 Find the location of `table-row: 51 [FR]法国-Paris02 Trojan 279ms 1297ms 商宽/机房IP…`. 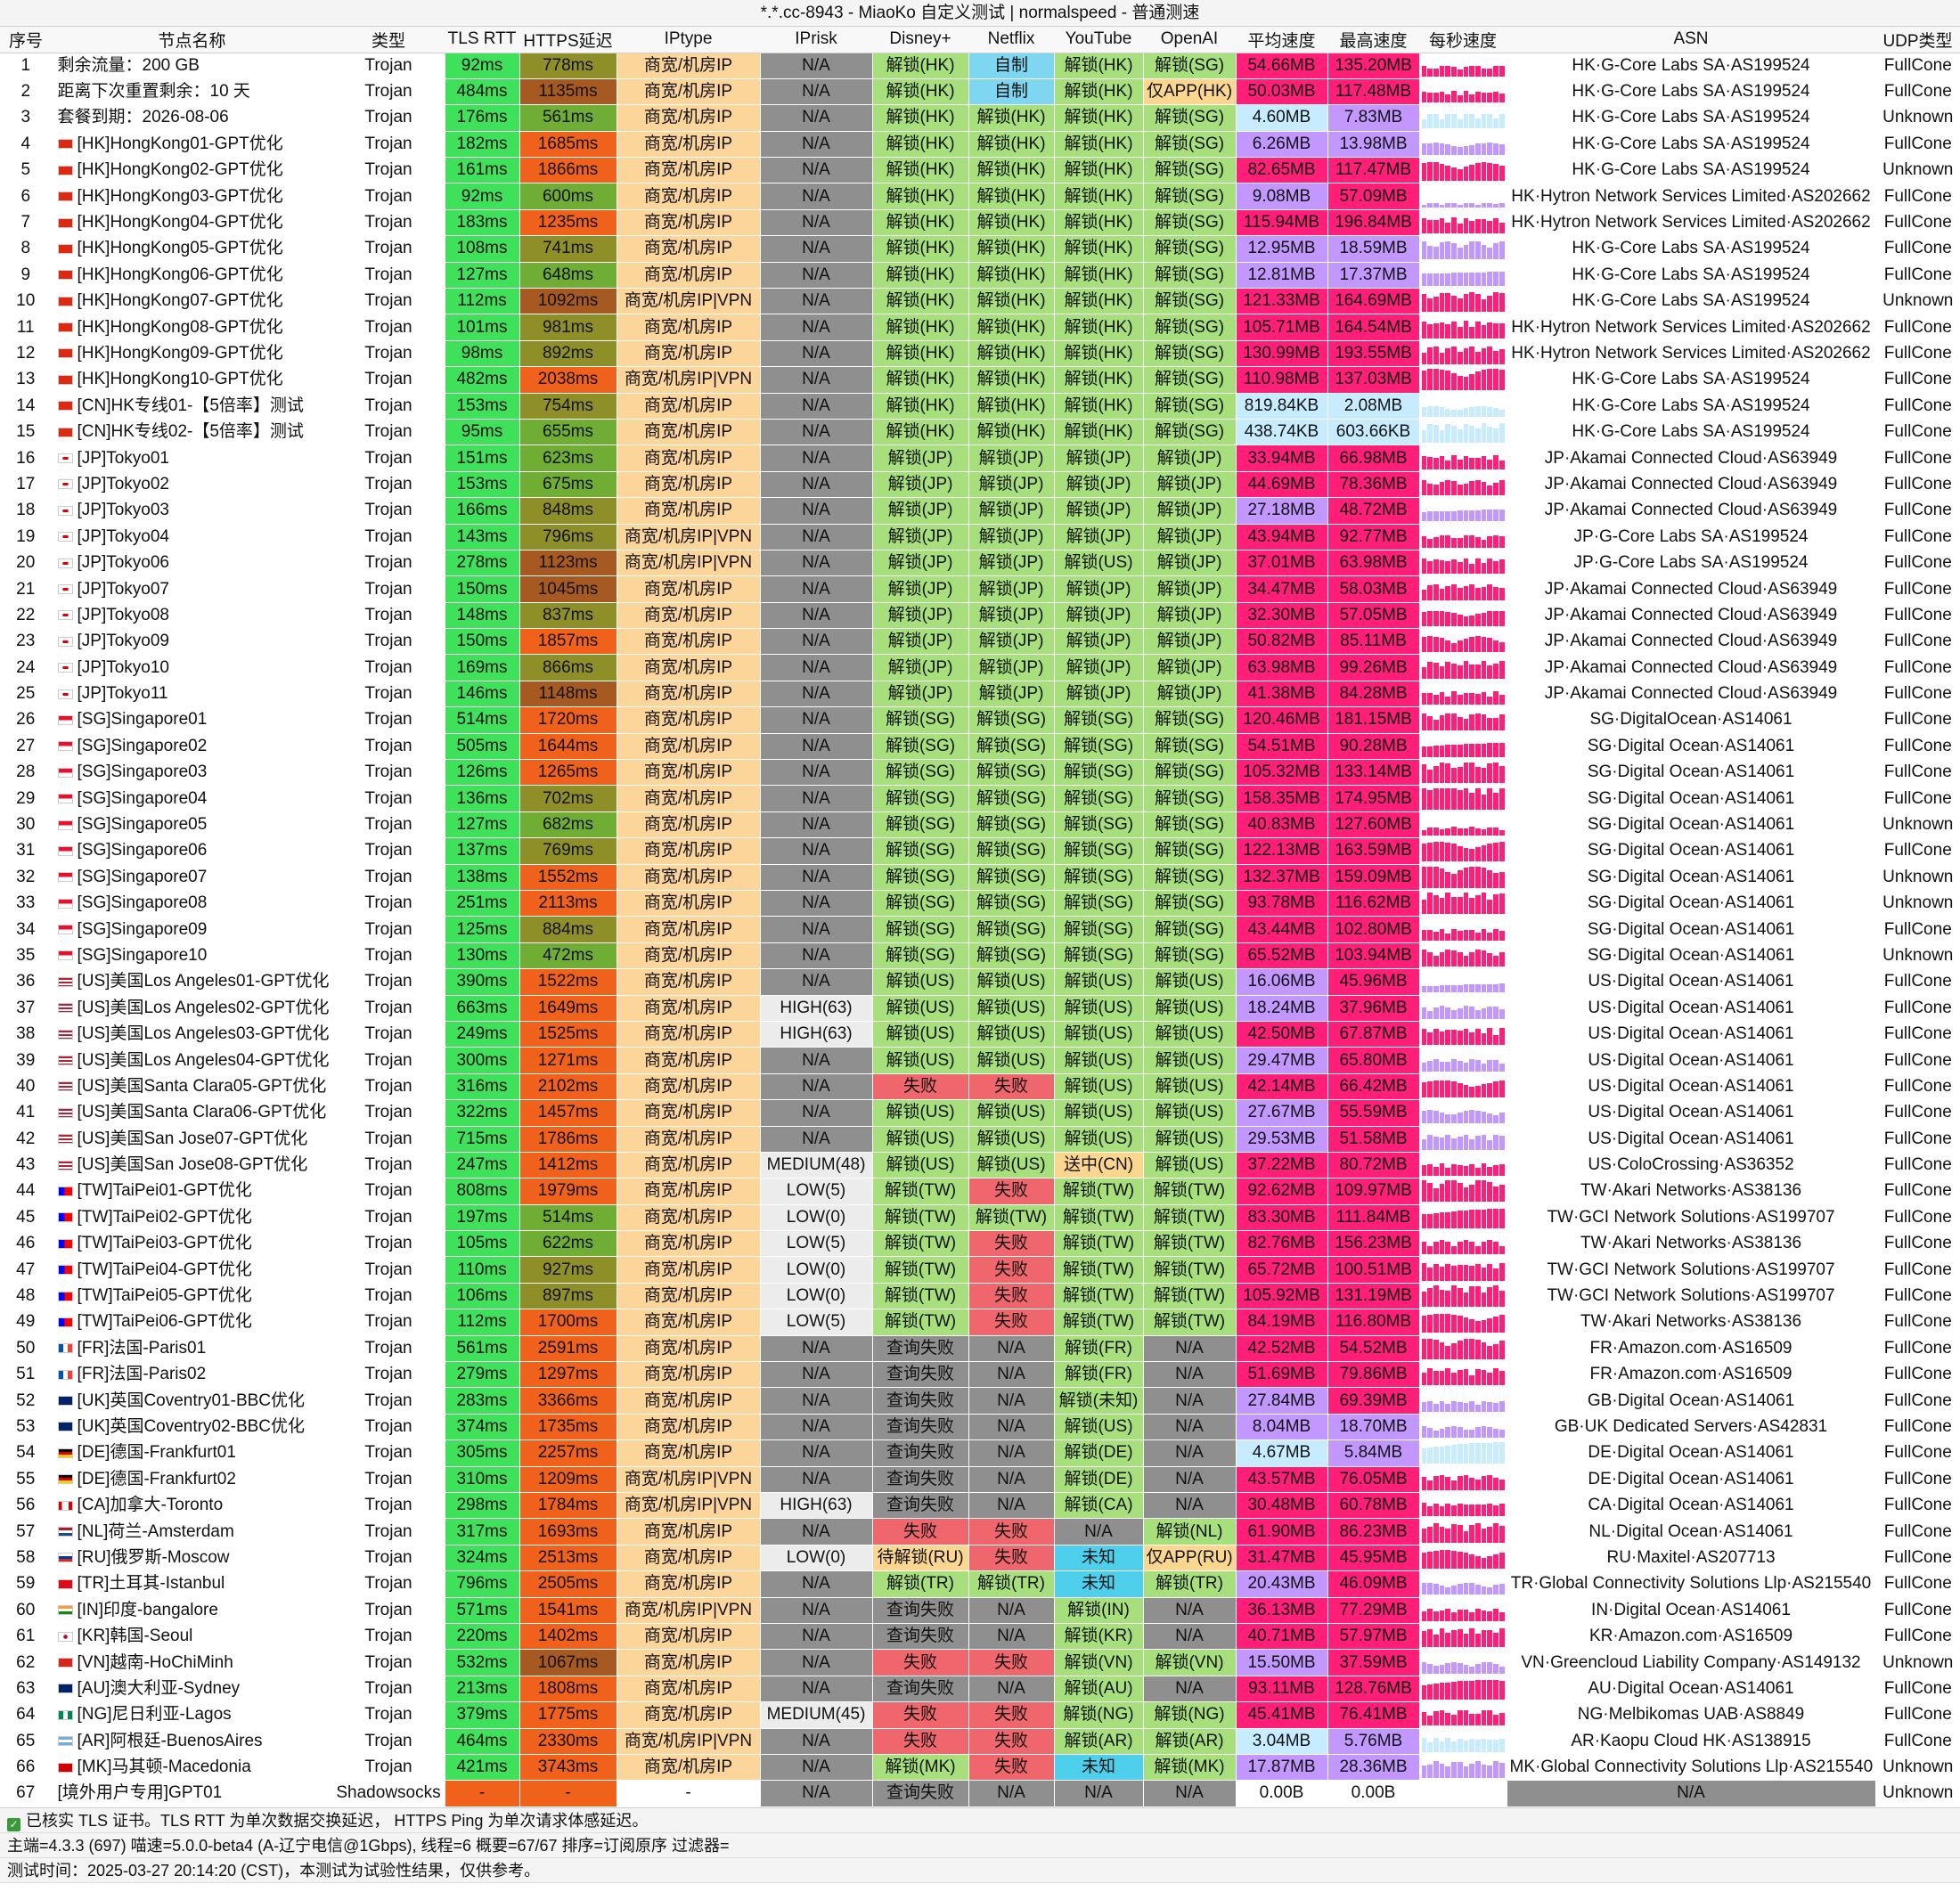

table-row: 51 [FR]法国-Paris02 Trojan 279ms 1297ms 商宽/机房IP… is located at coordinates (980, 1375).